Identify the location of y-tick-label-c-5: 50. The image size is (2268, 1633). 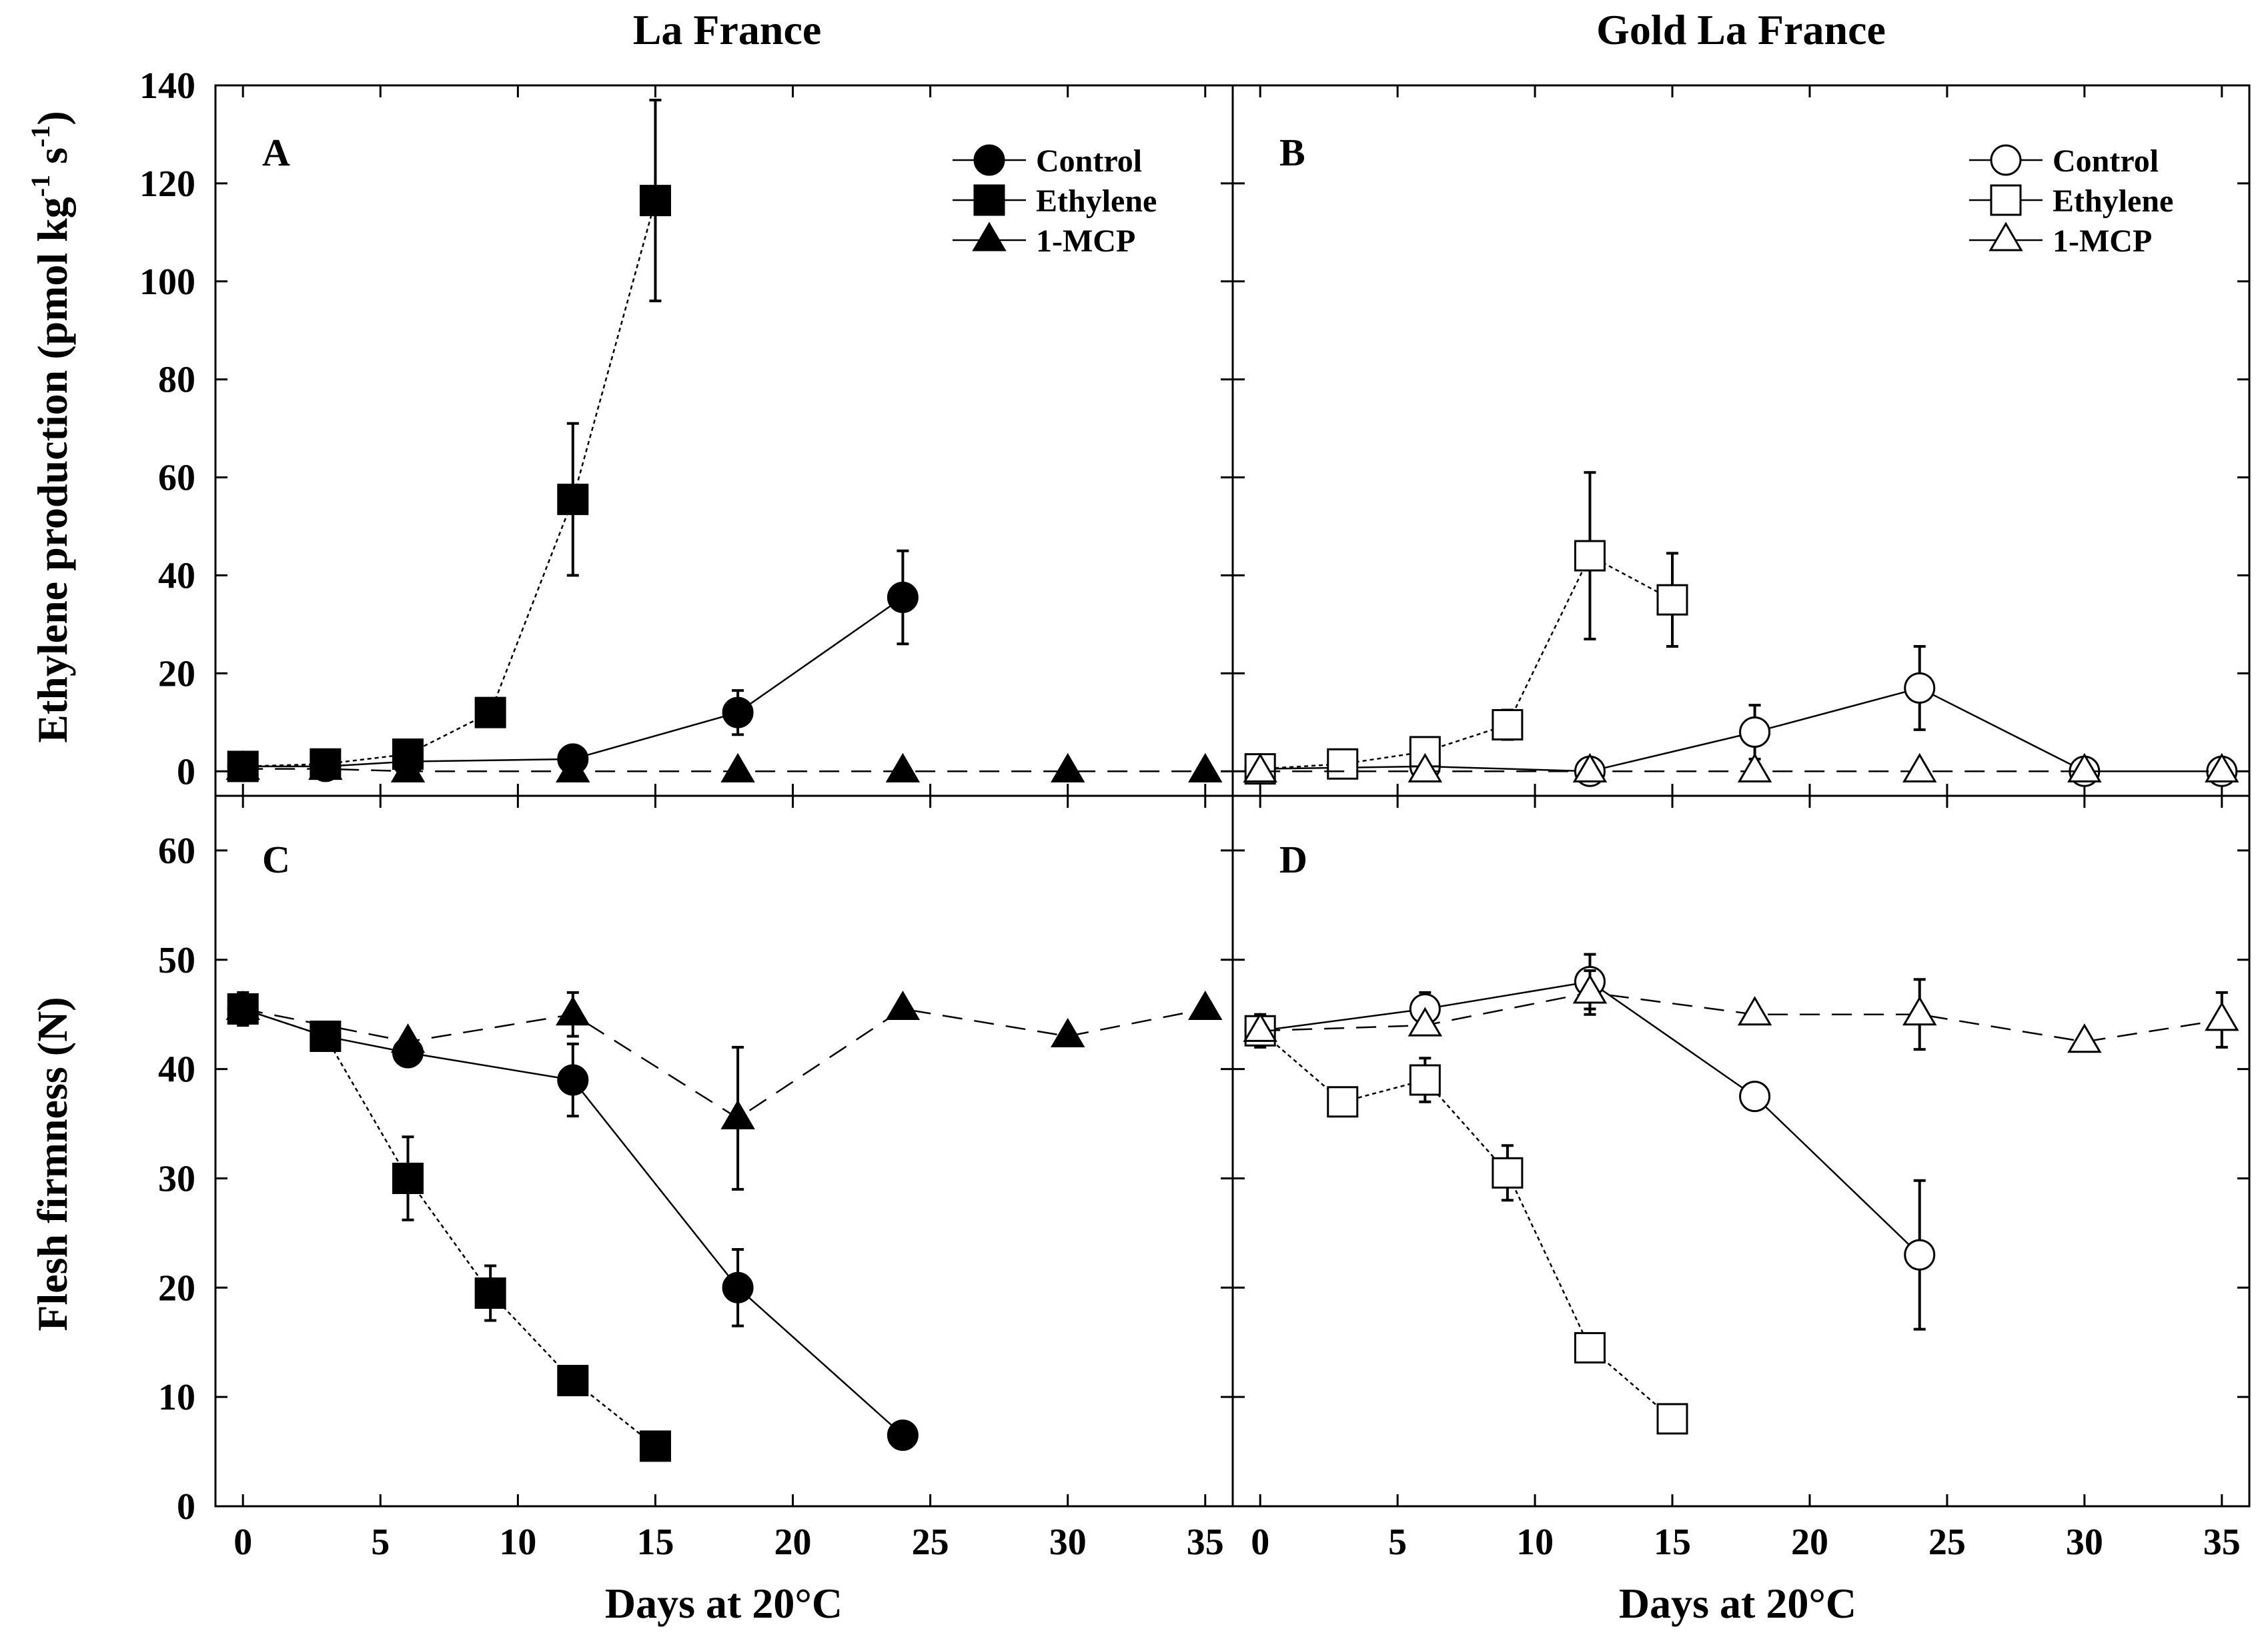
(177, 960).